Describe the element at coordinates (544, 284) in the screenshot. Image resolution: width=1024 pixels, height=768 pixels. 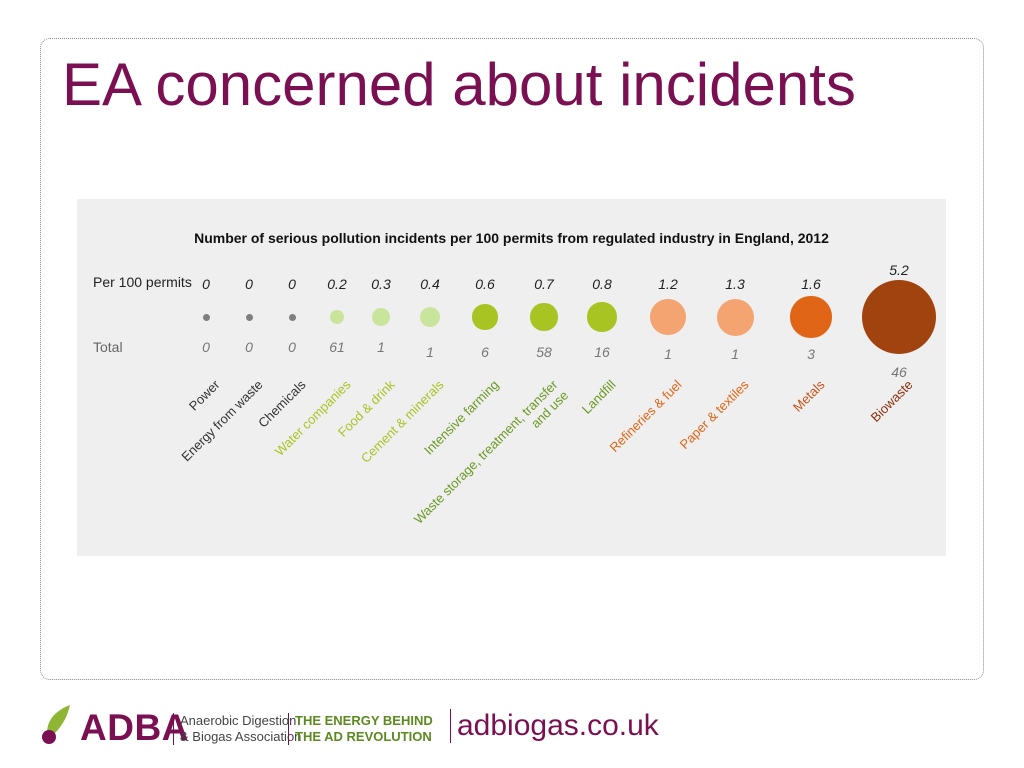
I see `rate-label: 0.7` at that location.